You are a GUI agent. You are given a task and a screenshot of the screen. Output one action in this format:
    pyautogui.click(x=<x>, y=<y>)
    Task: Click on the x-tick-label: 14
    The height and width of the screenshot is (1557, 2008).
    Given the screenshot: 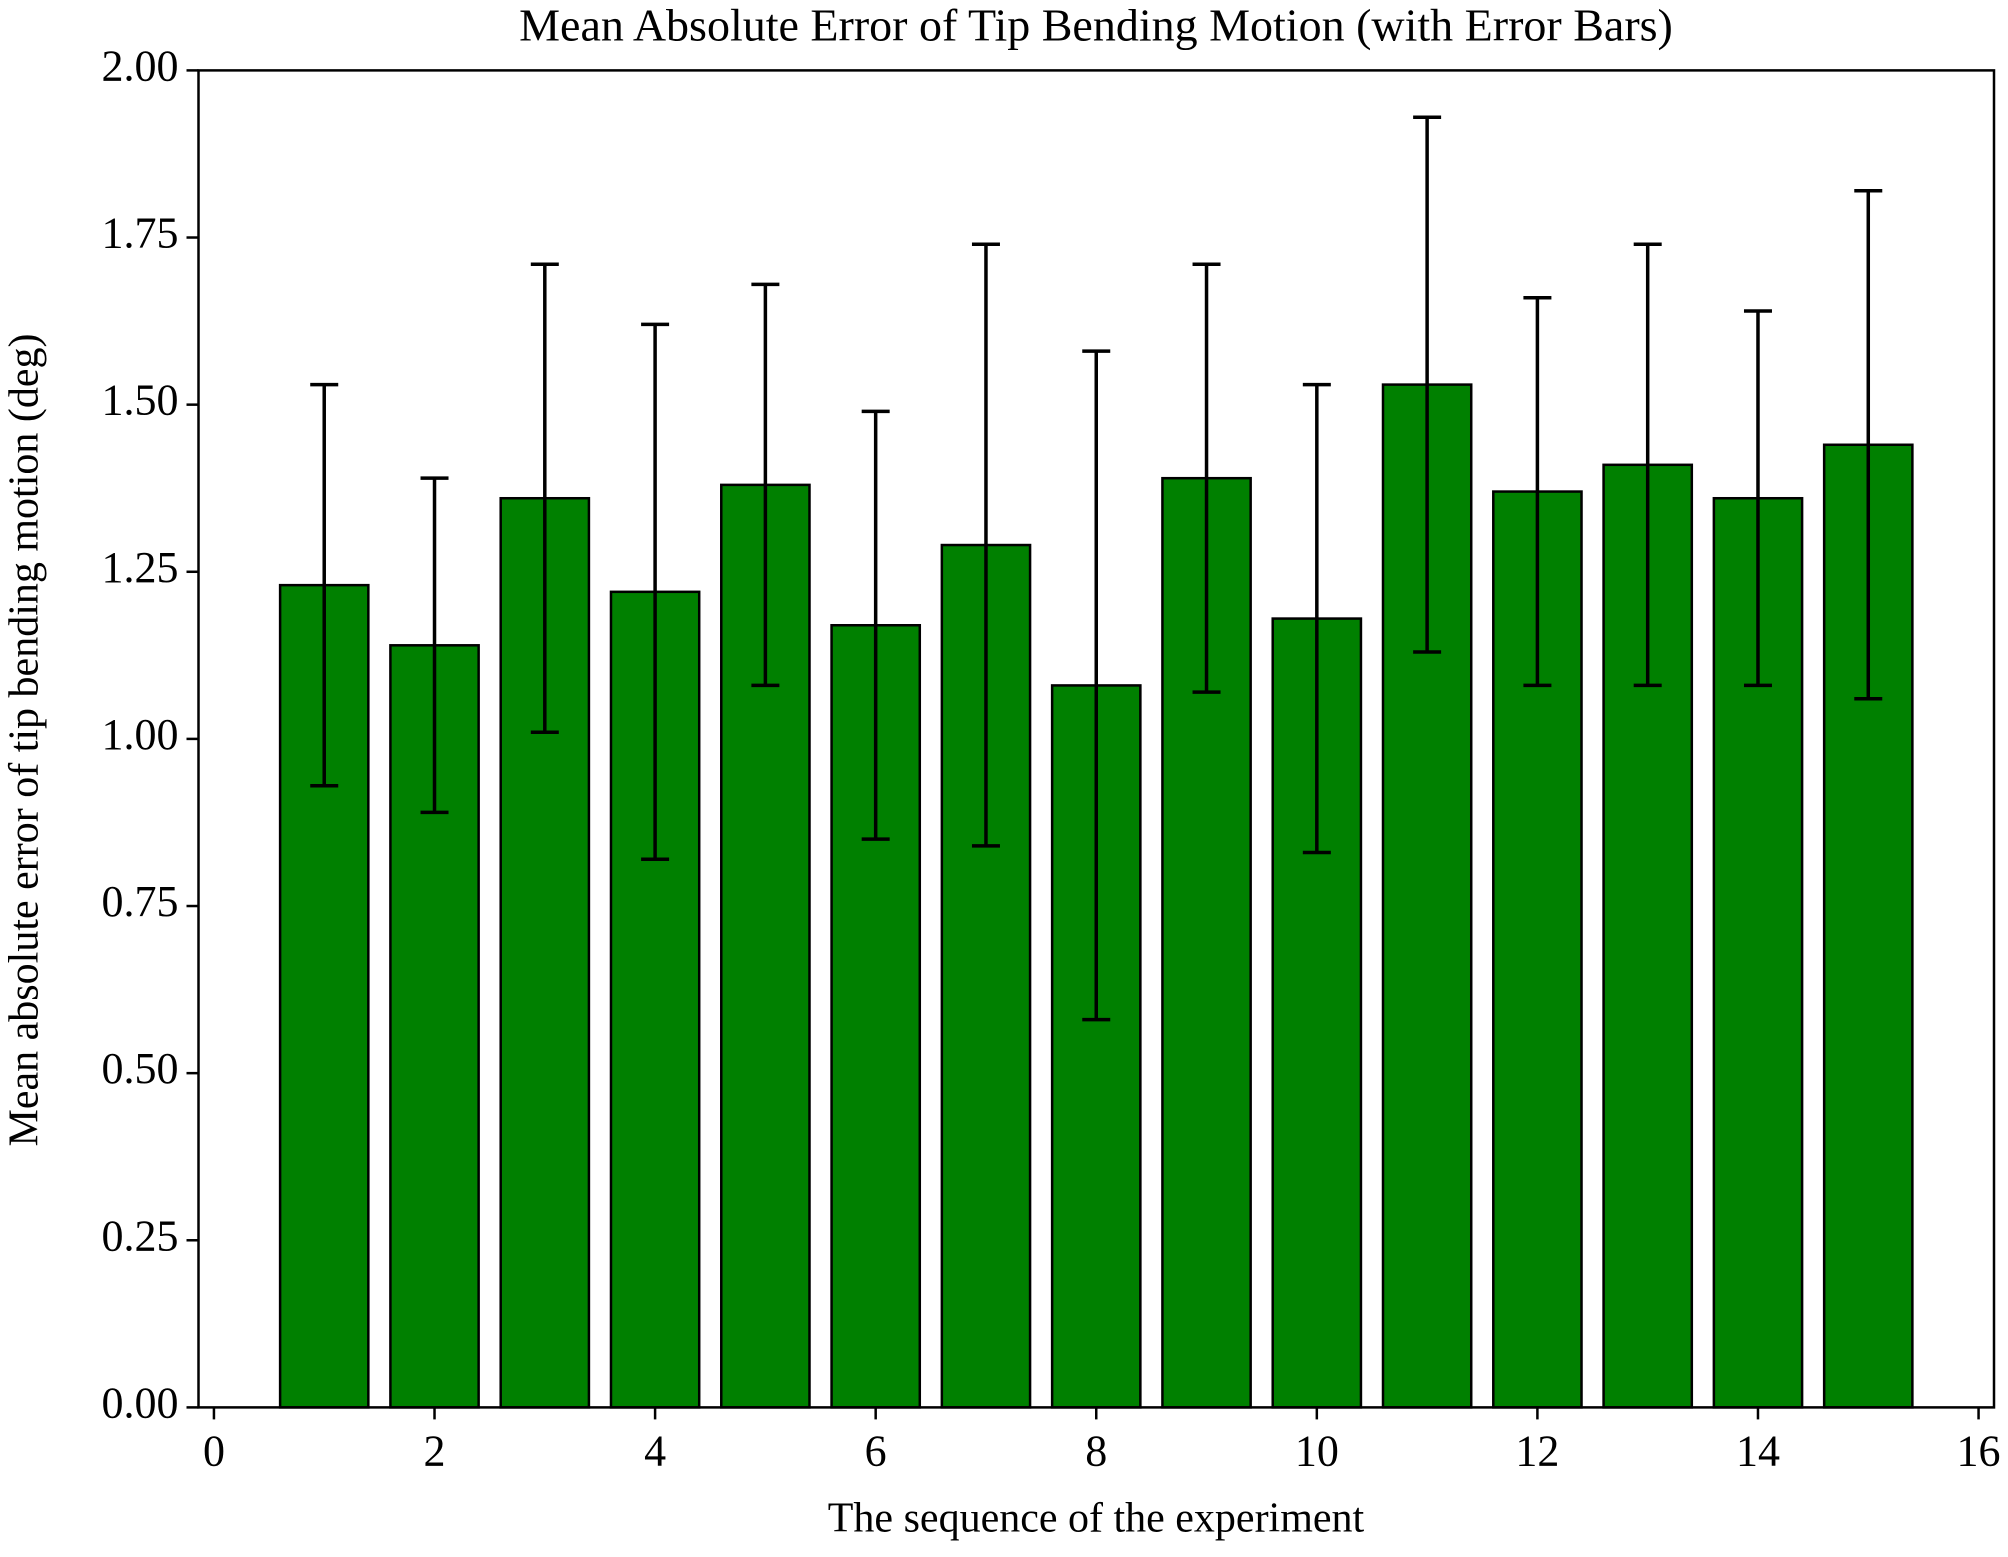 What is the action you would take?
    pyautogui.click(x=1758, y=1450)
    